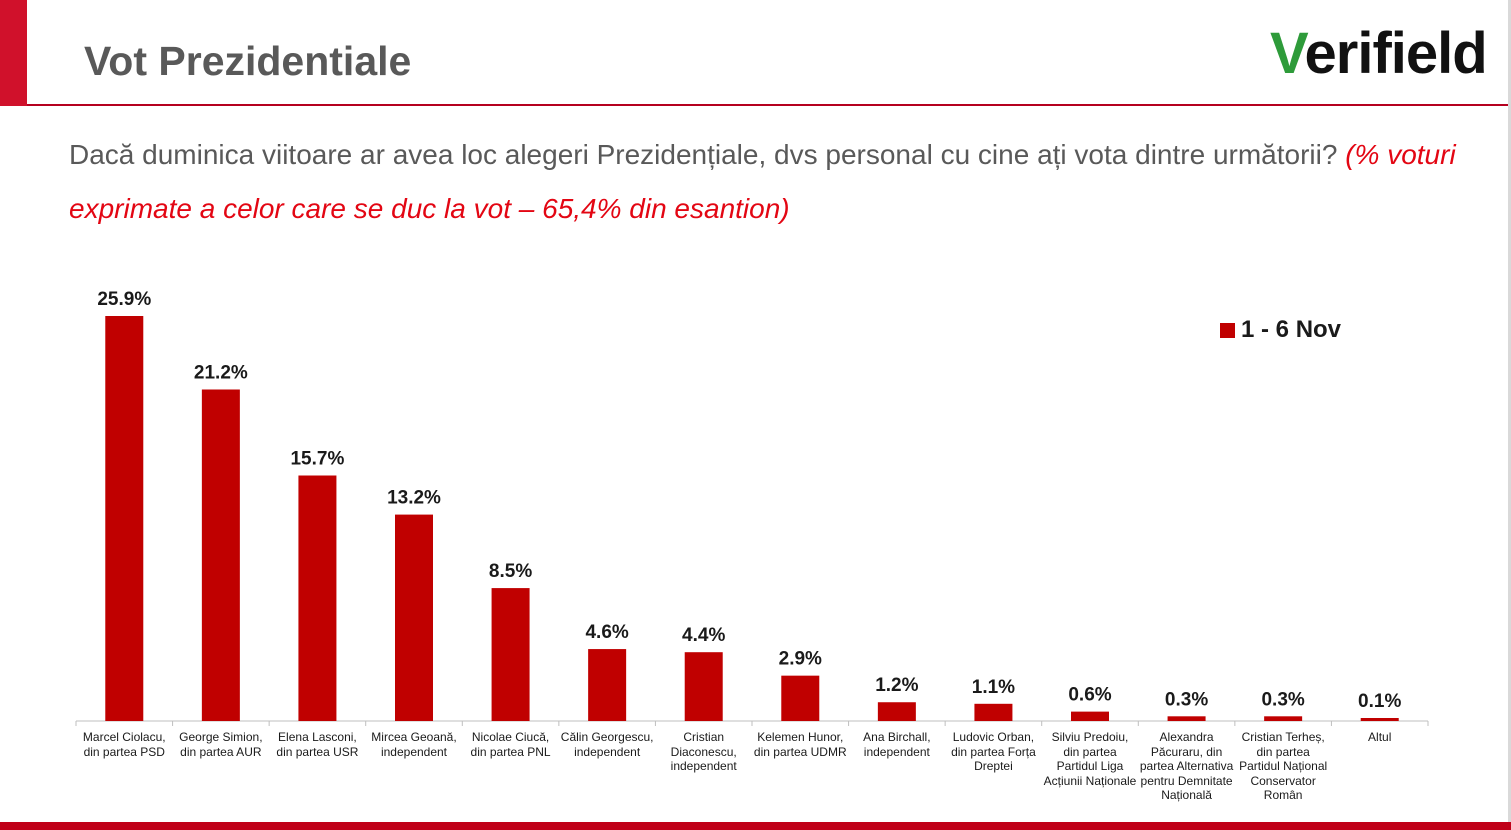 The height and width of the screenshot is (830, 1511). I want to click on category-label-5: Călin Georgescu, independent, so click(607, 744).